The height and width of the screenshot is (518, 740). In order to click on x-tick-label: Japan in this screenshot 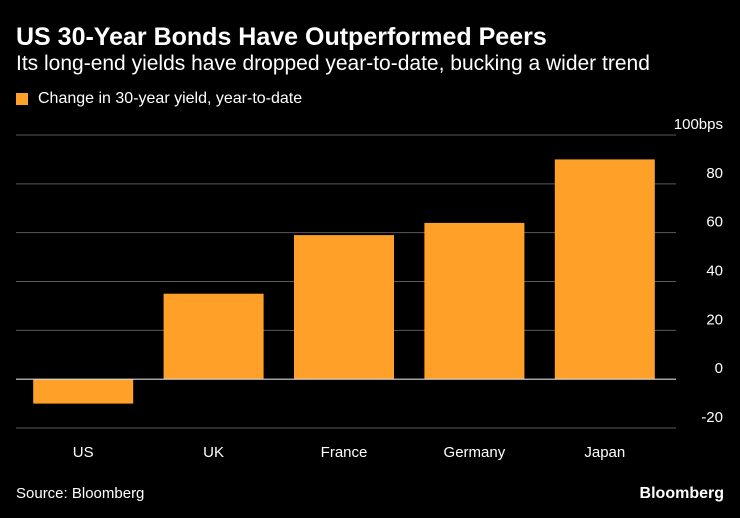, I will do `click(604, 452)`.